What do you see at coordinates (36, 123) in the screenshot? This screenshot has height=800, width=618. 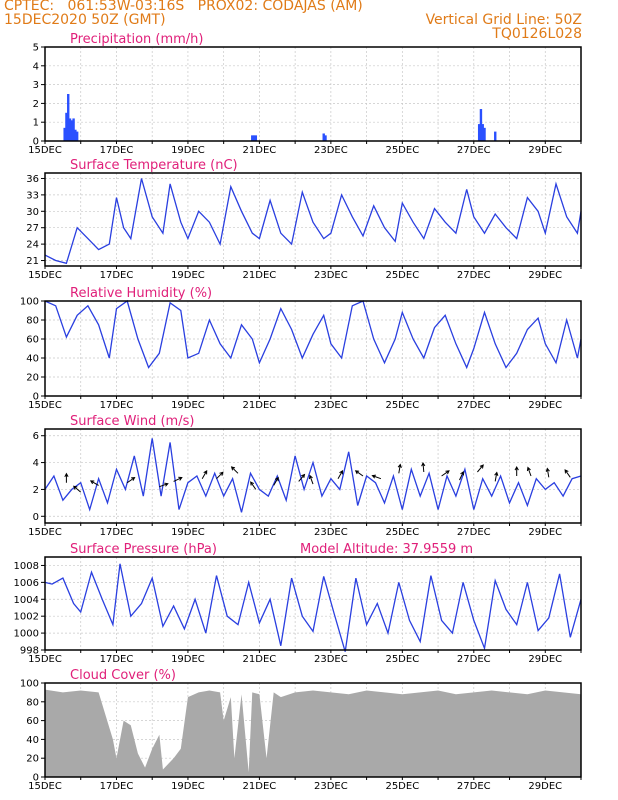 I see `y-tick-label: 1` at bounding box center [36, 123].